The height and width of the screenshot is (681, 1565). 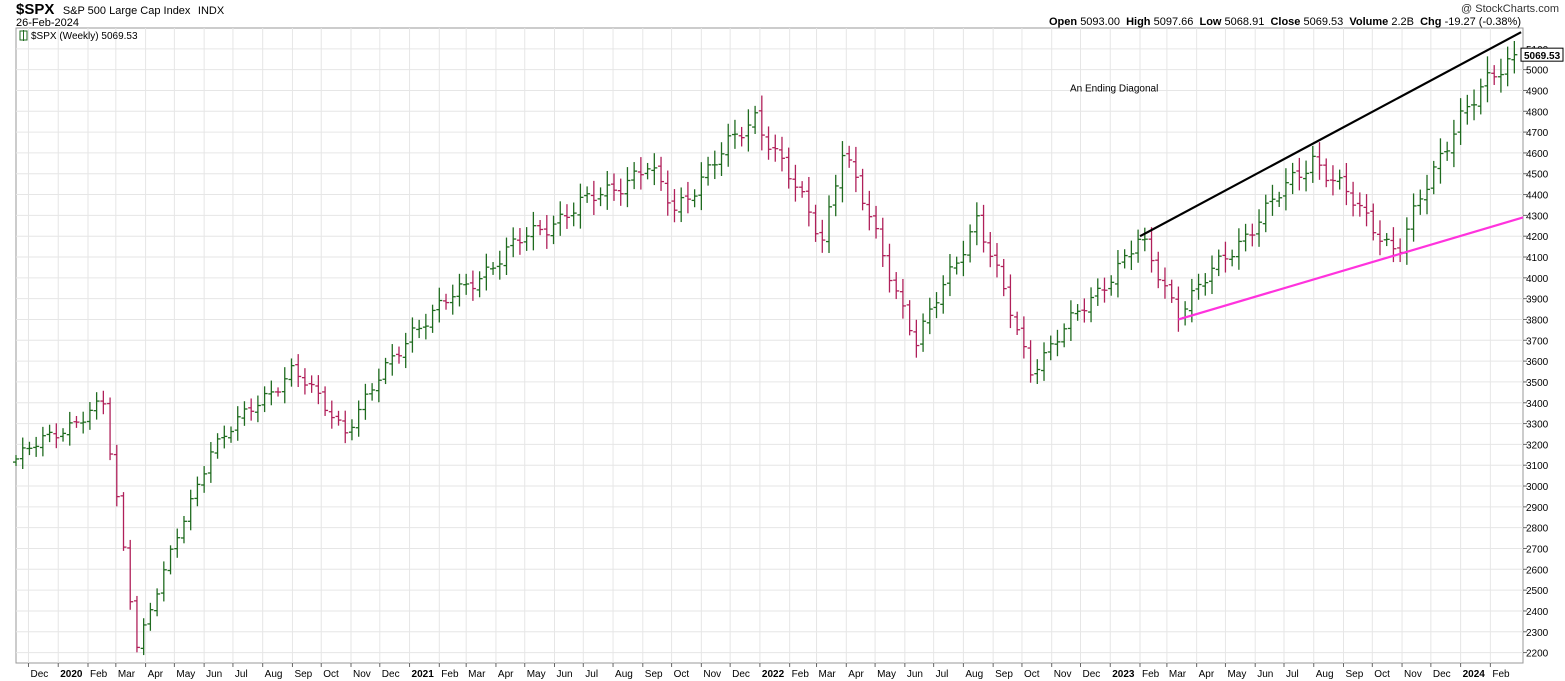 I want to click on trendline-upper, so click(x=1330, y=134).